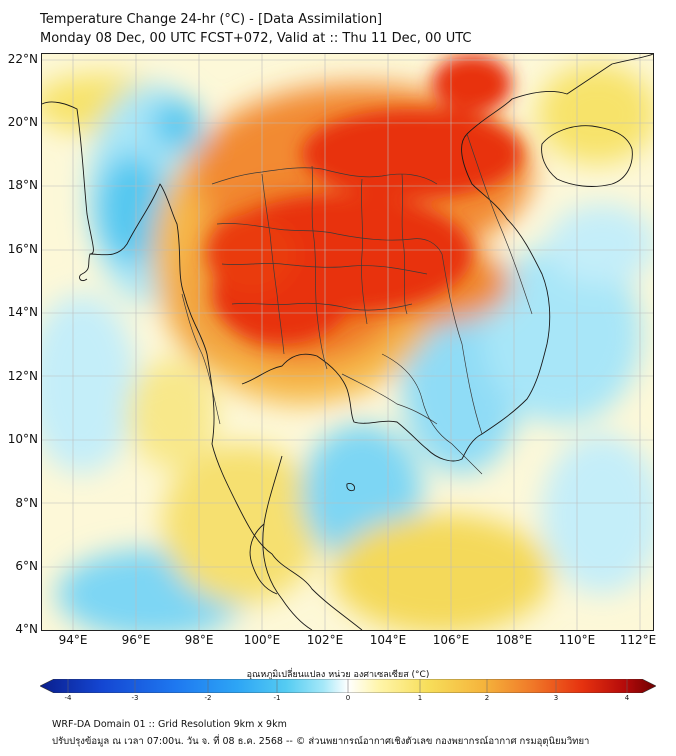 The height and width of the screenshot is (756, 676). What do you see at coordinates (73, 640) in the screenshot?
I see `lon-tick-label: 94°E` at bounding box center [73, 640].